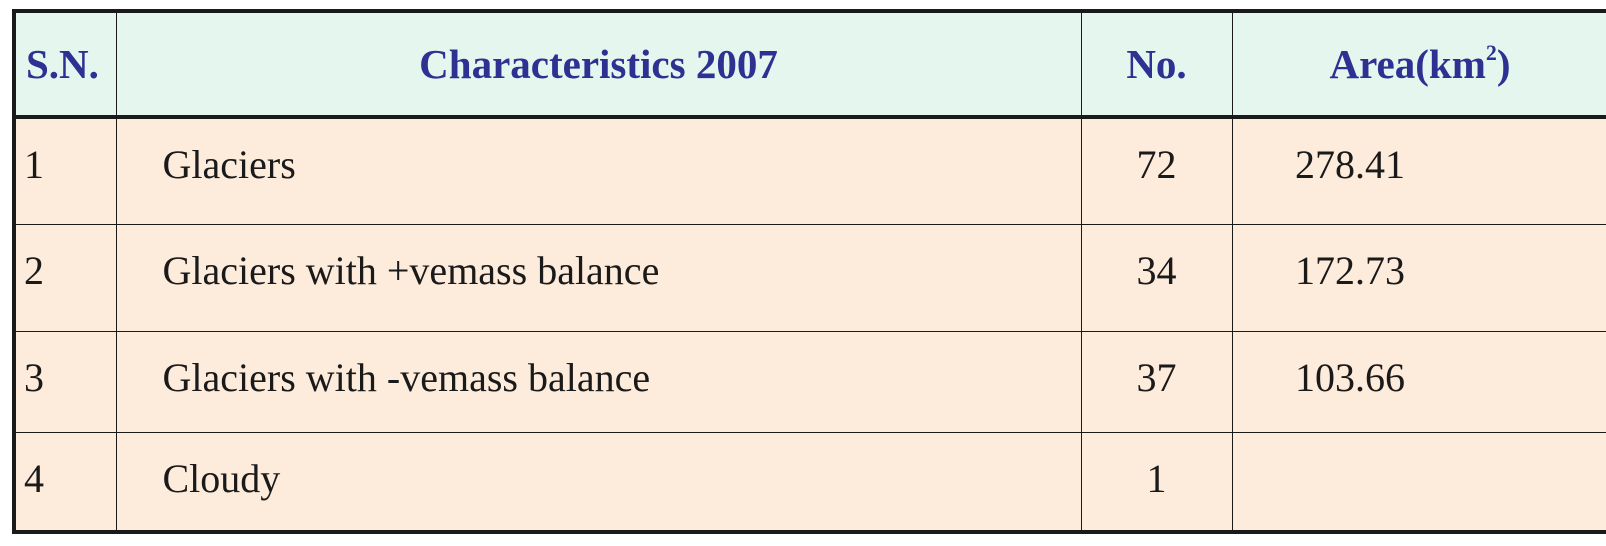 The image size is (1606, 546). I want to click on cell-area, so click(1418, 482).